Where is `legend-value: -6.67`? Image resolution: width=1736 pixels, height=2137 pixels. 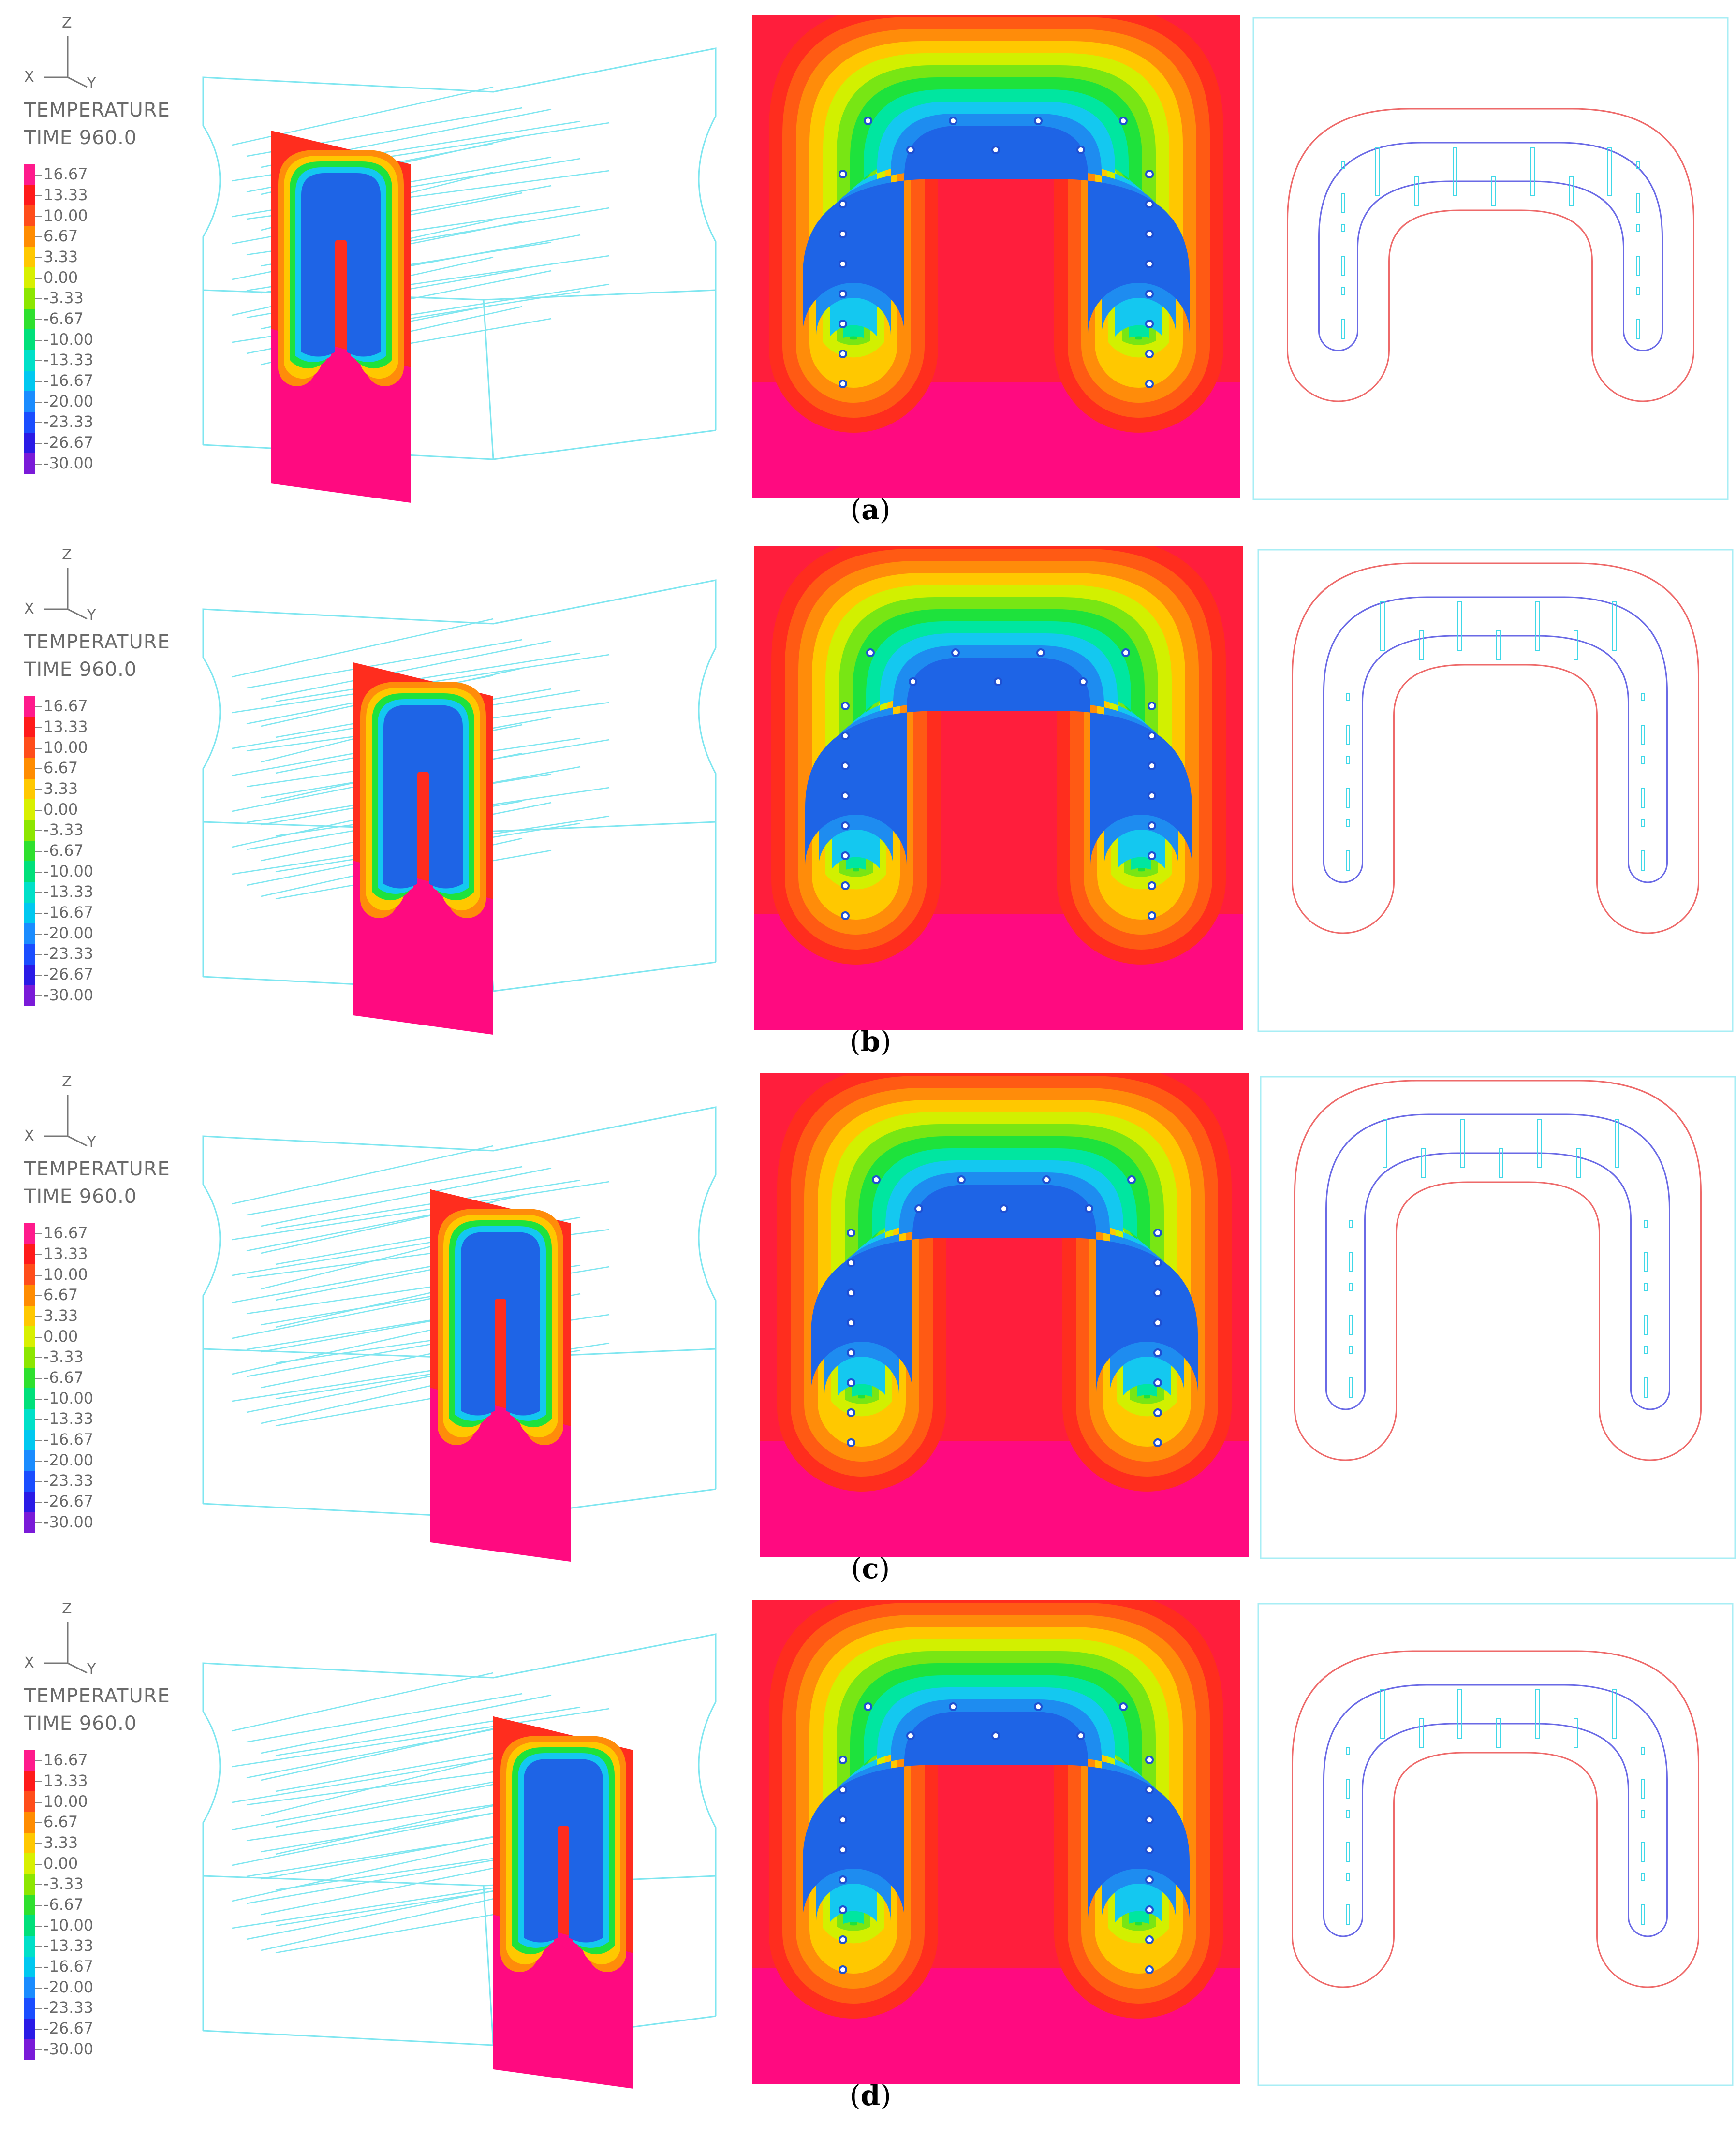
legend-value: -6.67 is located at coordinates (64, 1377).